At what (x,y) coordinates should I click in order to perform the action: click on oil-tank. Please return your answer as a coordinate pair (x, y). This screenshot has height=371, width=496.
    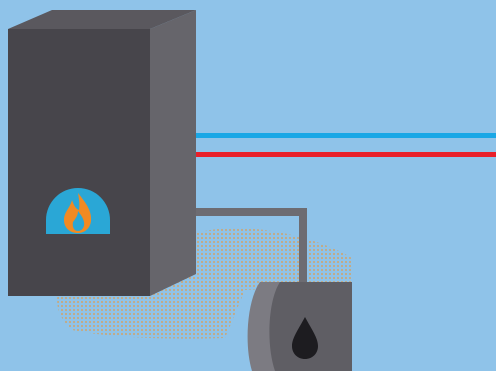
    Looking at the image, I should click on (299, 326).